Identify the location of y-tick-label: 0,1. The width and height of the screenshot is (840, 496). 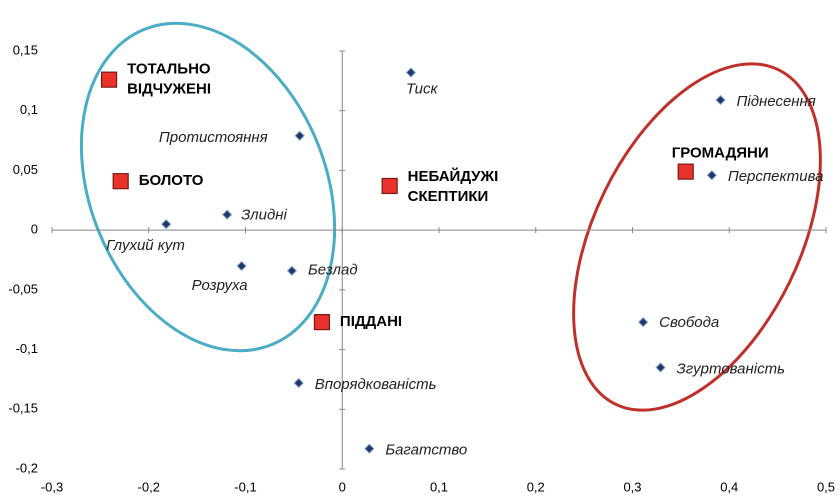
(29, 109).